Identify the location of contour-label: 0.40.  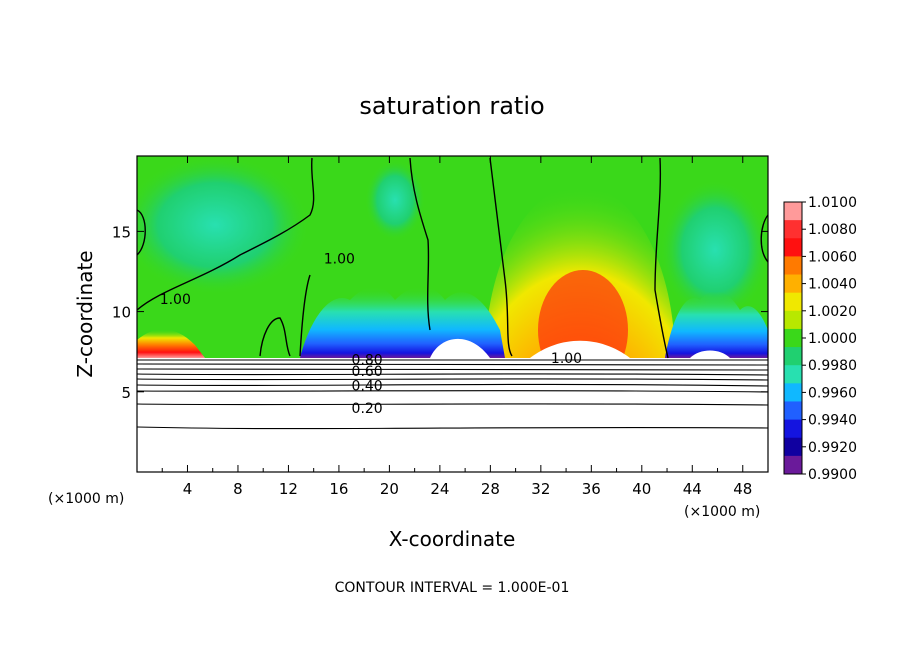
(367, 386).